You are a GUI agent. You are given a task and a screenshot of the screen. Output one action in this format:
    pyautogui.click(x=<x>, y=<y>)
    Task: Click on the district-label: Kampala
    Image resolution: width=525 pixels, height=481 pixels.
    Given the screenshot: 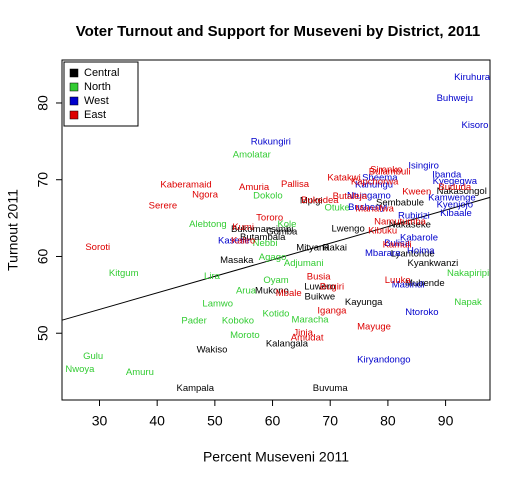 What is the action you would take?
    pyautogui.click(x=195, y=388)
    